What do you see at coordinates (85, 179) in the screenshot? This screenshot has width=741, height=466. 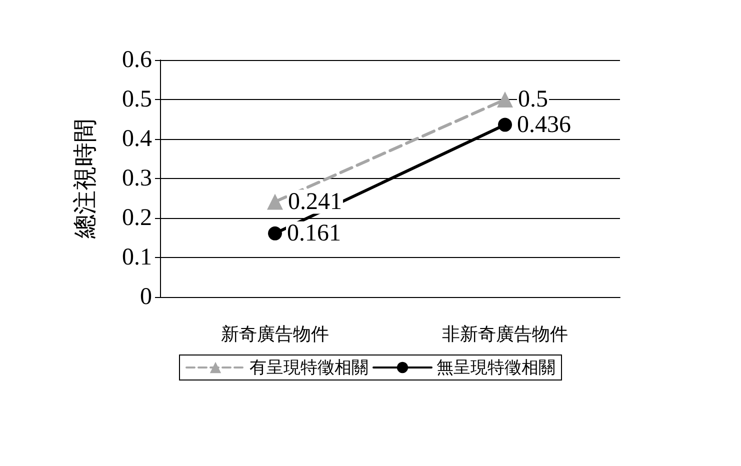 I see `y-axis-title: 總注視時間` at bounding box center [85, 179].